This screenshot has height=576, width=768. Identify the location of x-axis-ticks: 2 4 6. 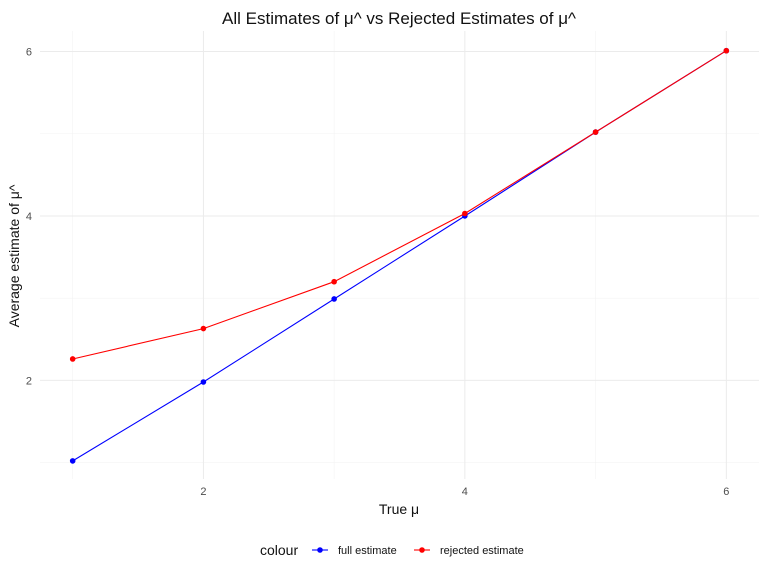
(464, 492).